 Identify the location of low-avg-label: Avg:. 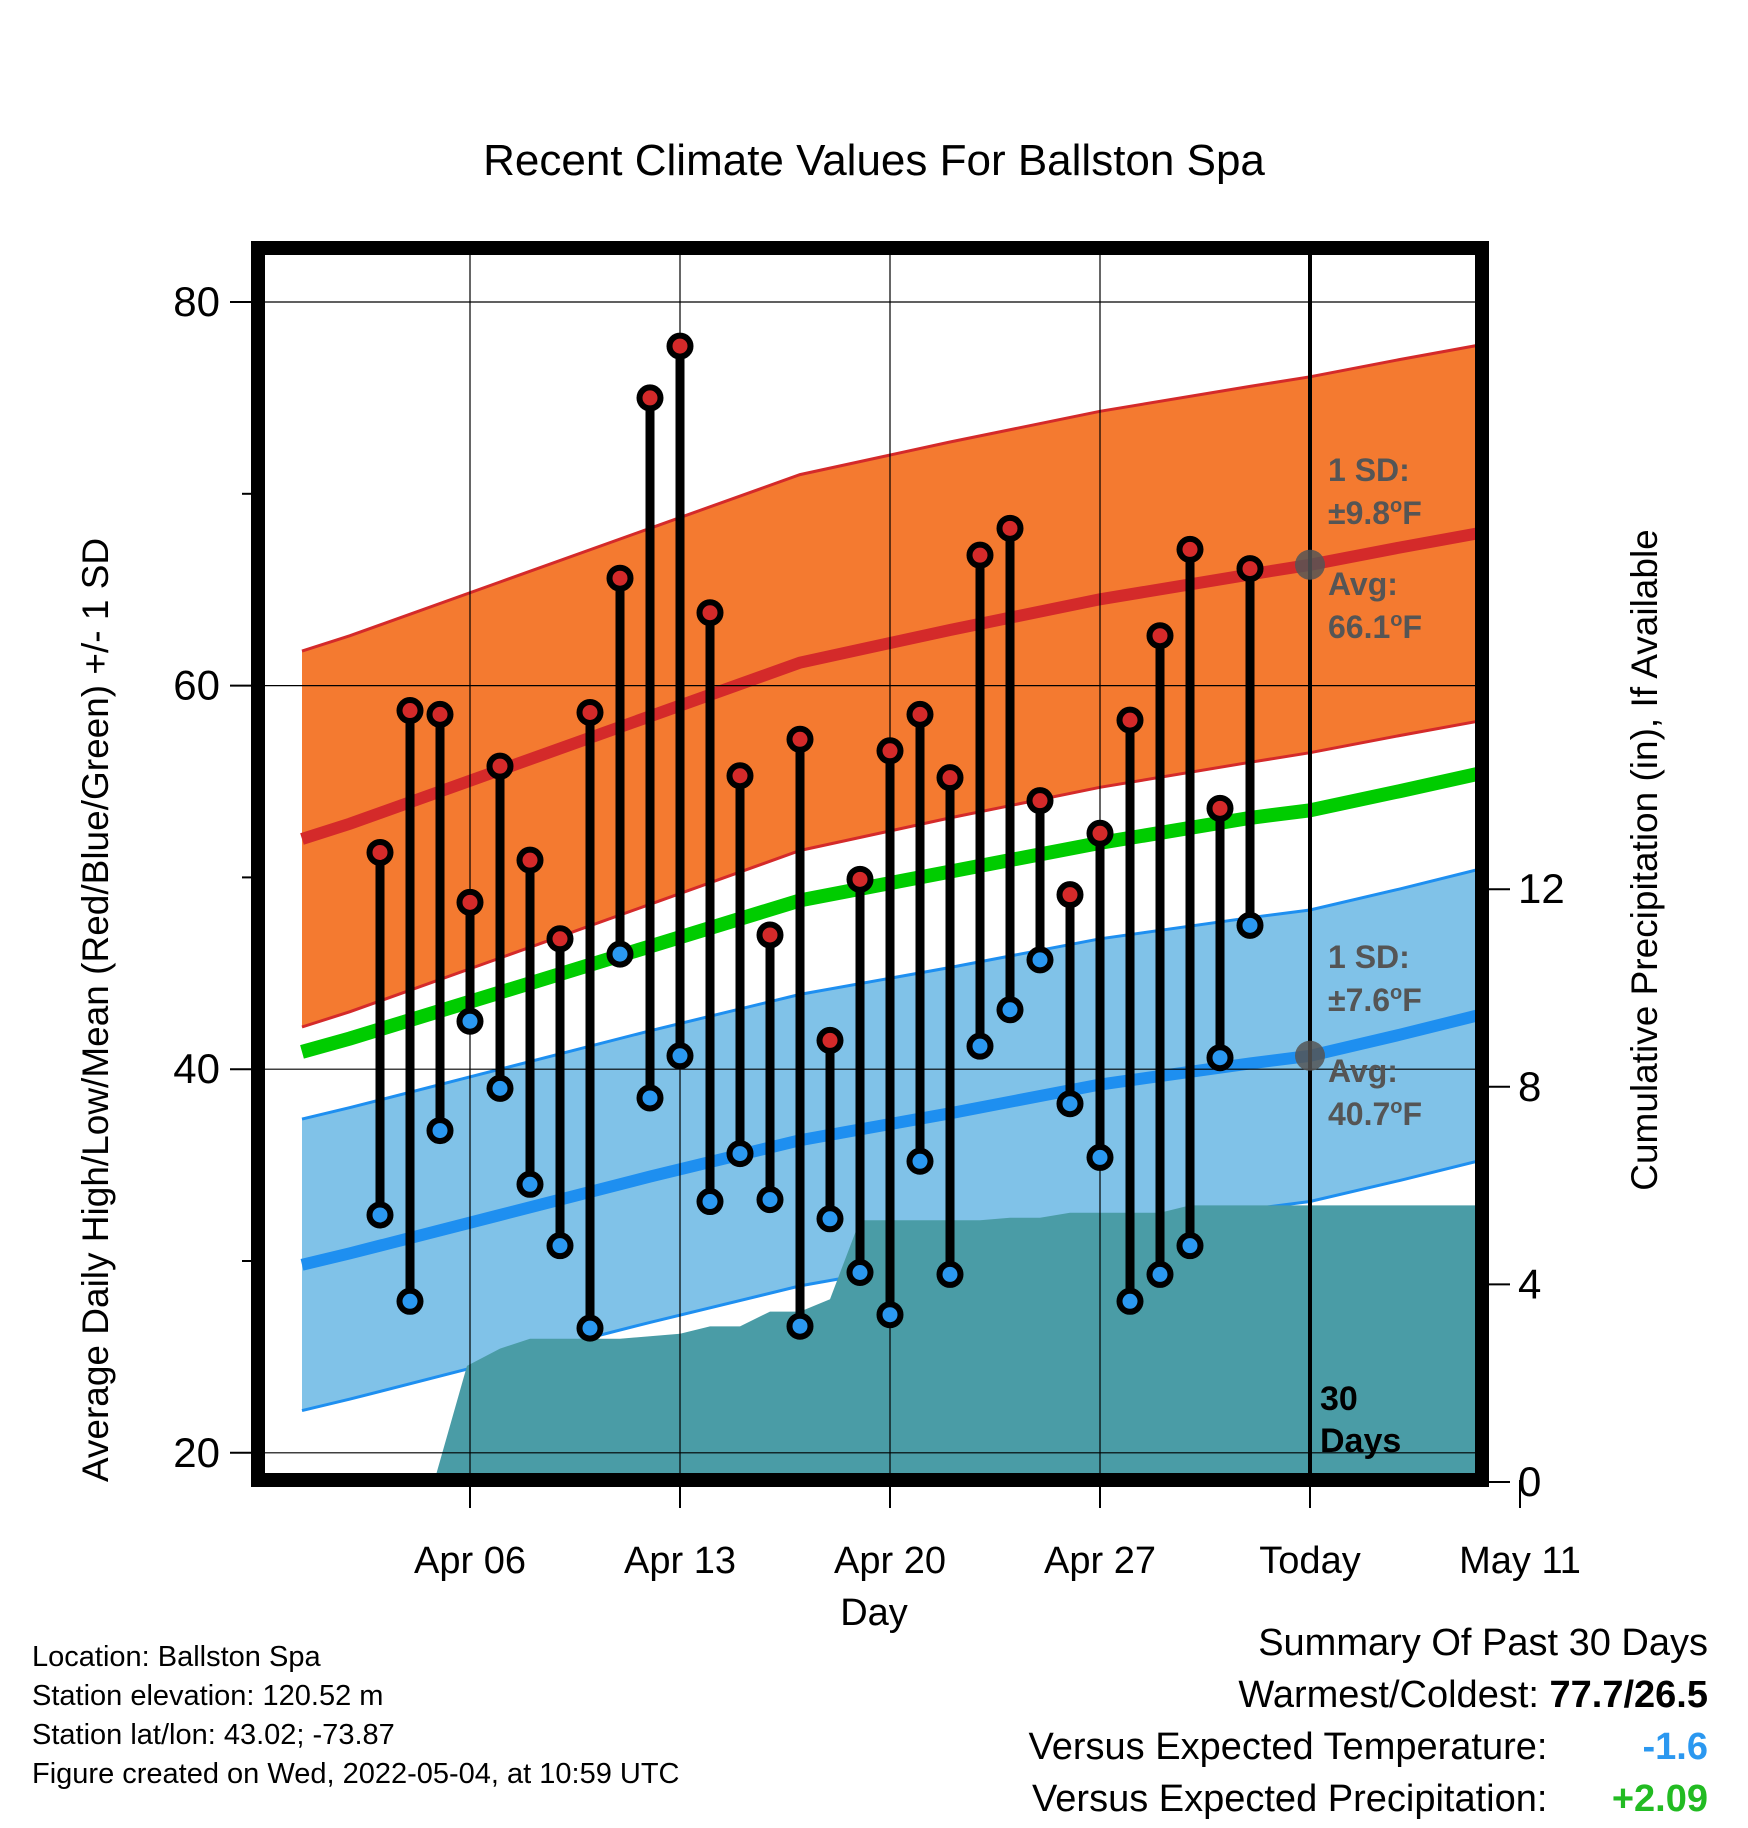
(1363, 1071).